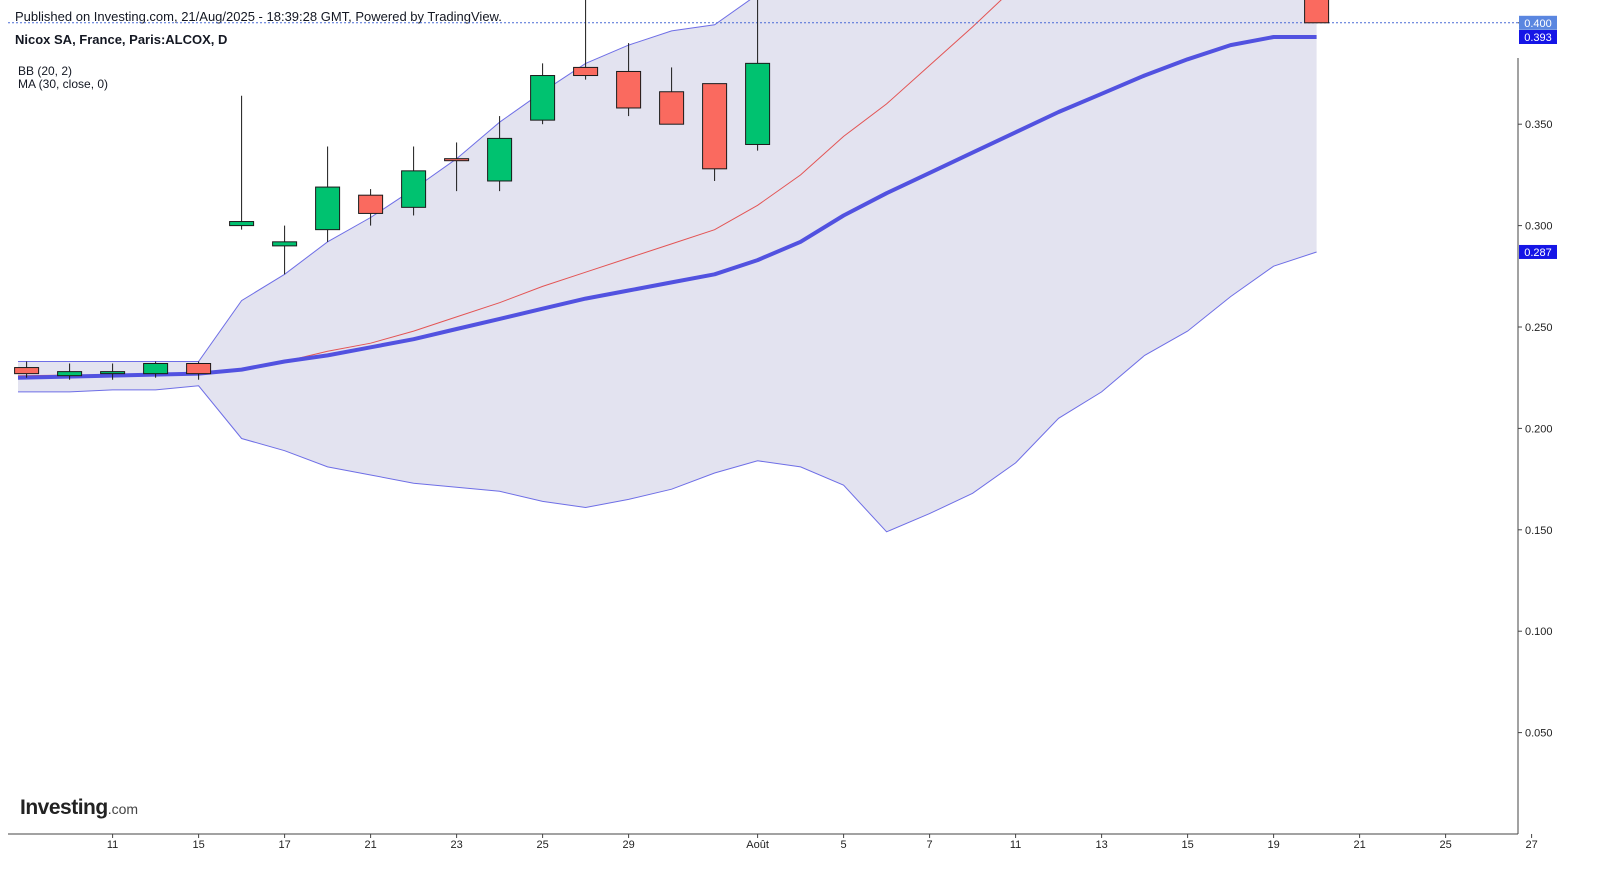  I want to click on x-tick-label: 29, so click(628, 845).